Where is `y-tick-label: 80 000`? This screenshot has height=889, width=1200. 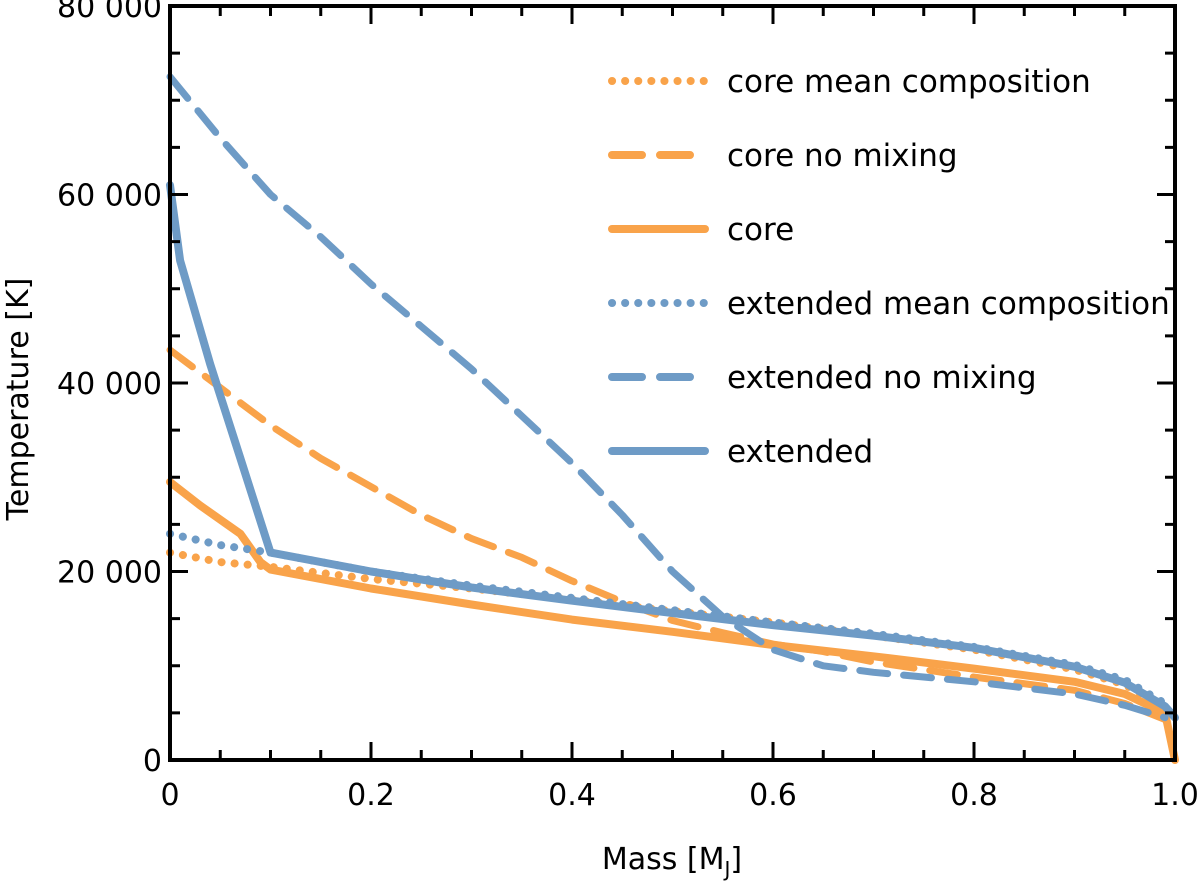
y-tick-label: 80 000 is located at coordinates (109, 12).